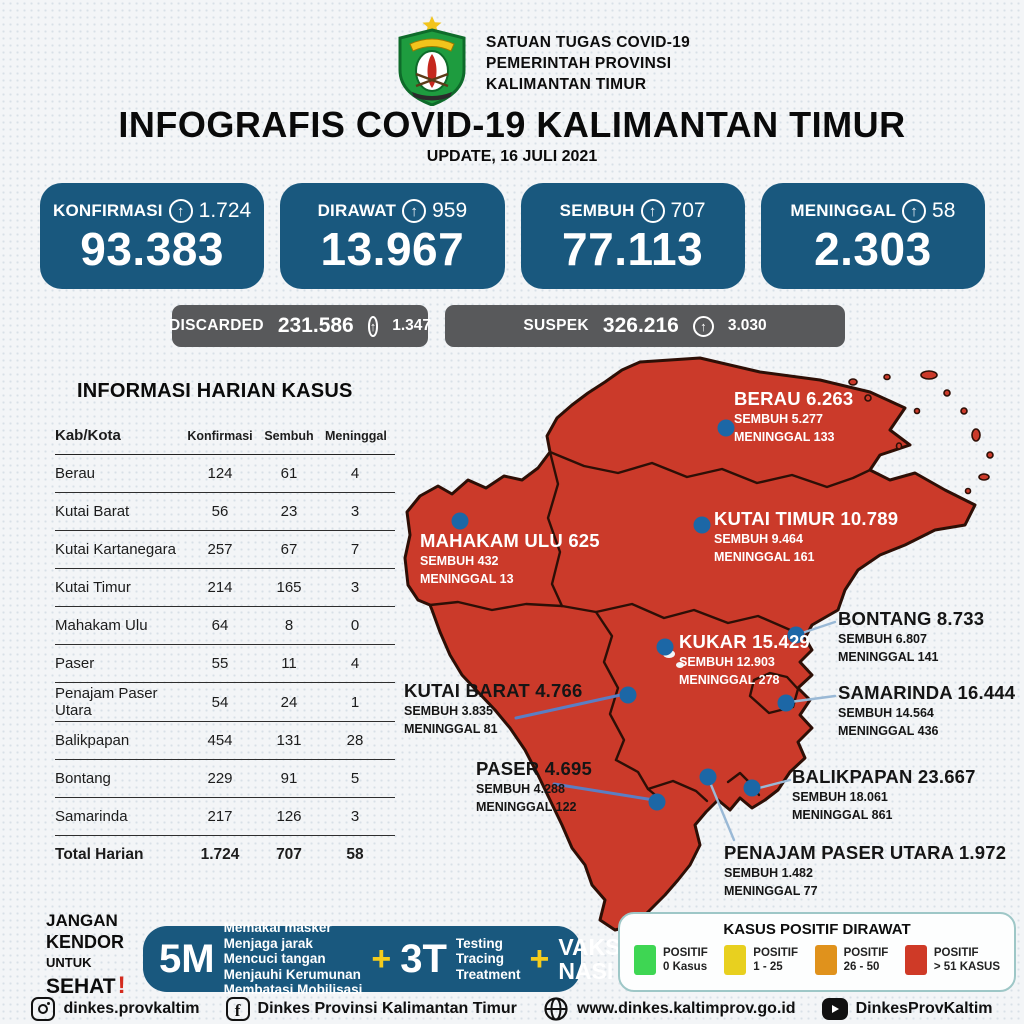 This screenshot has height=1024, width=1024. Describe the element at coordinates (412, 325) in the screenshot. I see `pill-delta: 1.347` at that location.